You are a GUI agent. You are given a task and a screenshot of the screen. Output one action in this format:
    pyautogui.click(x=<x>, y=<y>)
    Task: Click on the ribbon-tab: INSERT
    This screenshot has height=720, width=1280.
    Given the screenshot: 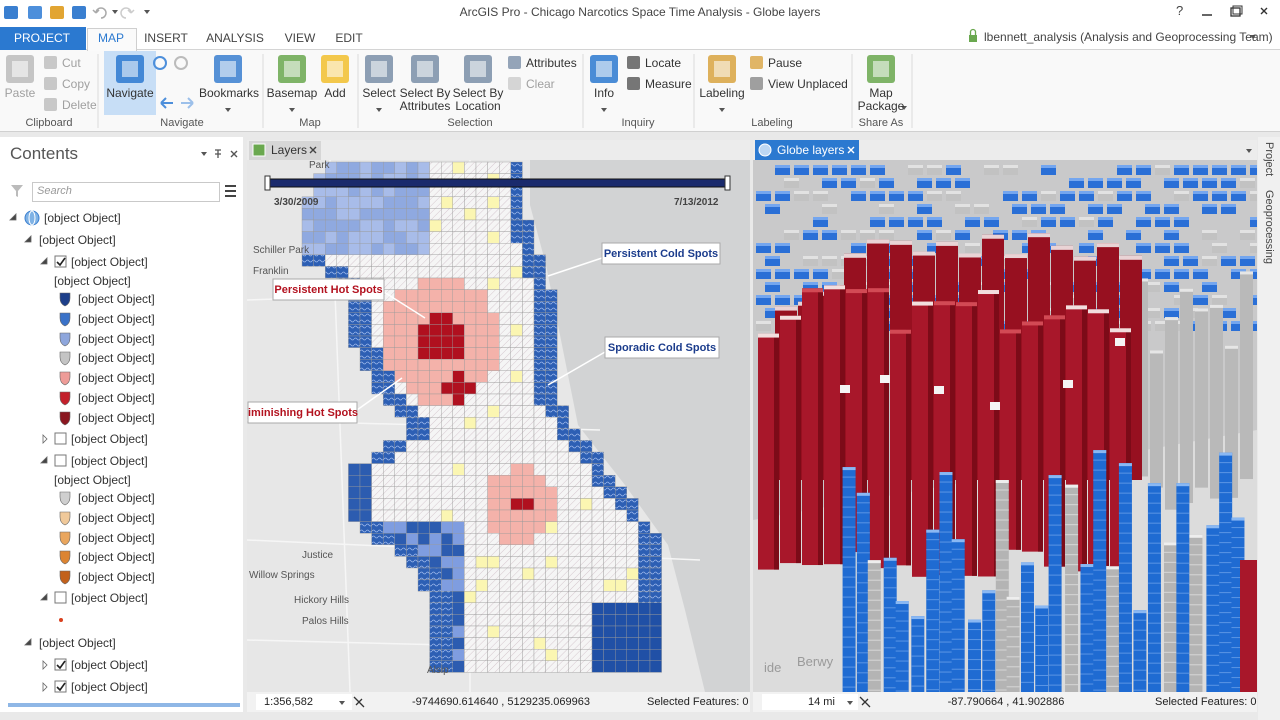 What is the action you would take?
    pyautogui.click(x=166, y=38)
    